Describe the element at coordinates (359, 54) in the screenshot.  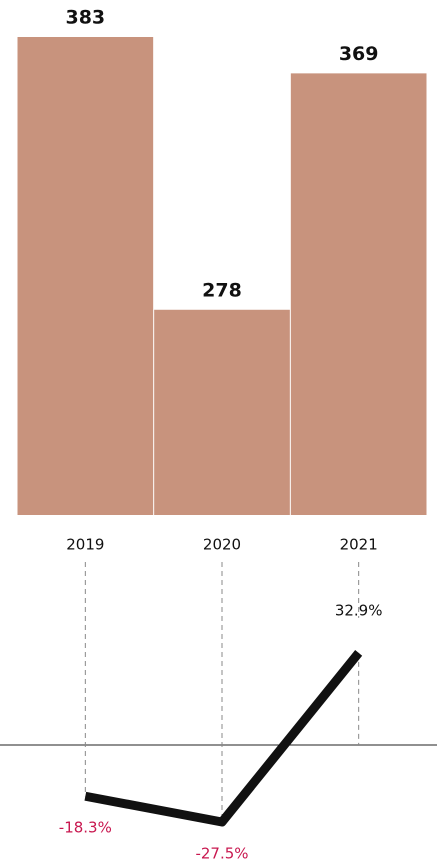
I see `bar-value-label: 369` at that location.